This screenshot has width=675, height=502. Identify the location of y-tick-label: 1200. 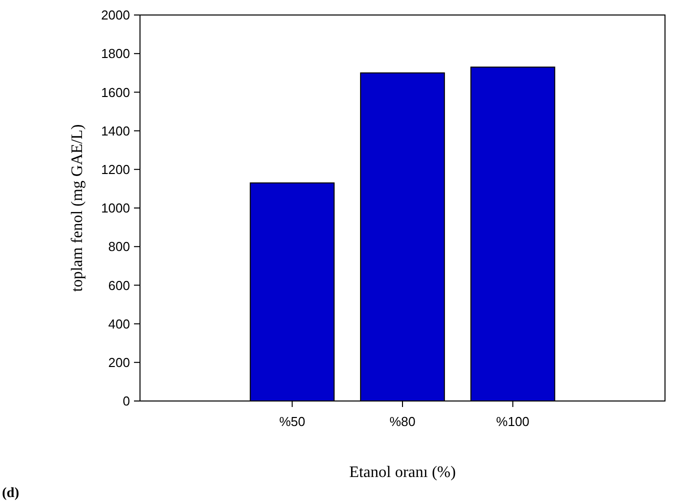
(115, 169).